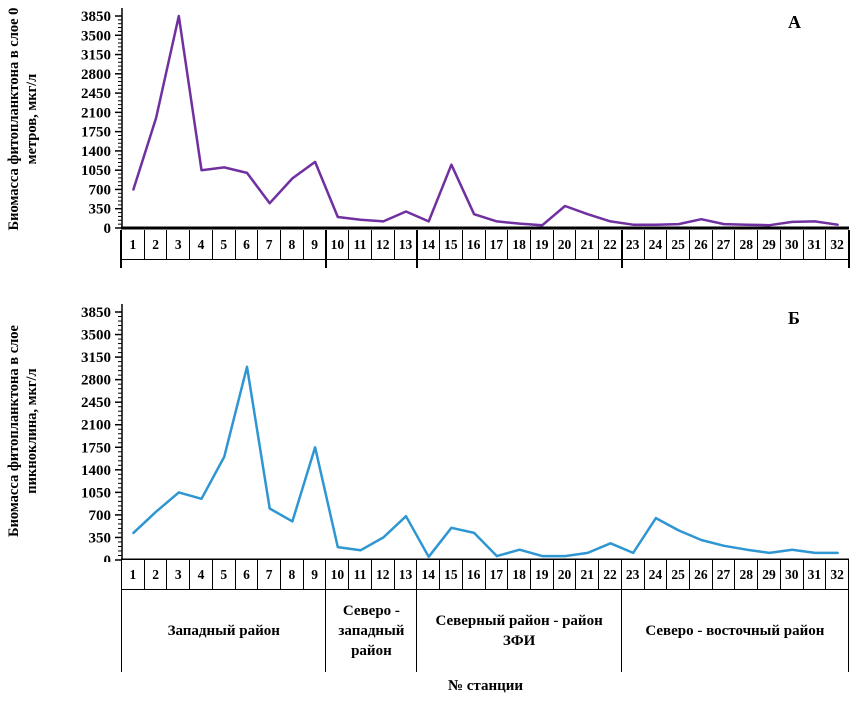  What do you see at coordinates (837, 244) in the screenshot?
I see `station-cell: 32` at bounding box center [837, 244].